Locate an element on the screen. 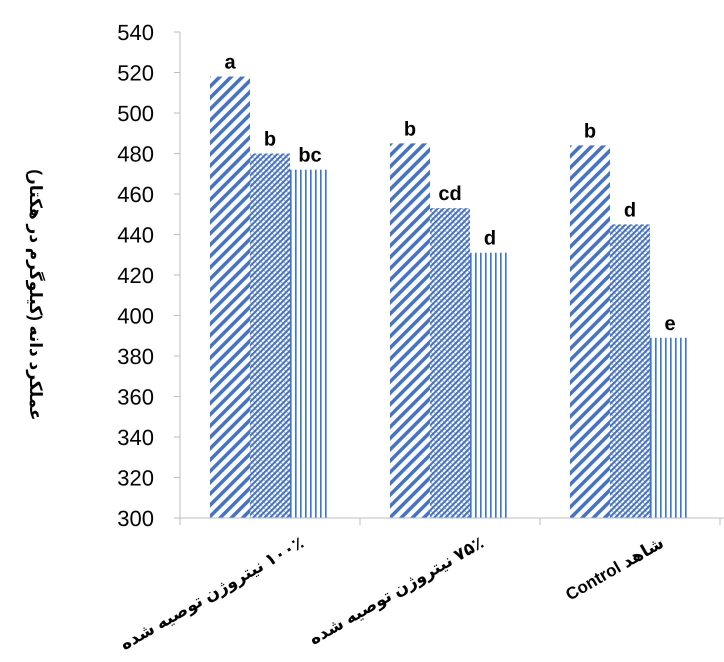  data-label: a is located at coordinates (230, 63).